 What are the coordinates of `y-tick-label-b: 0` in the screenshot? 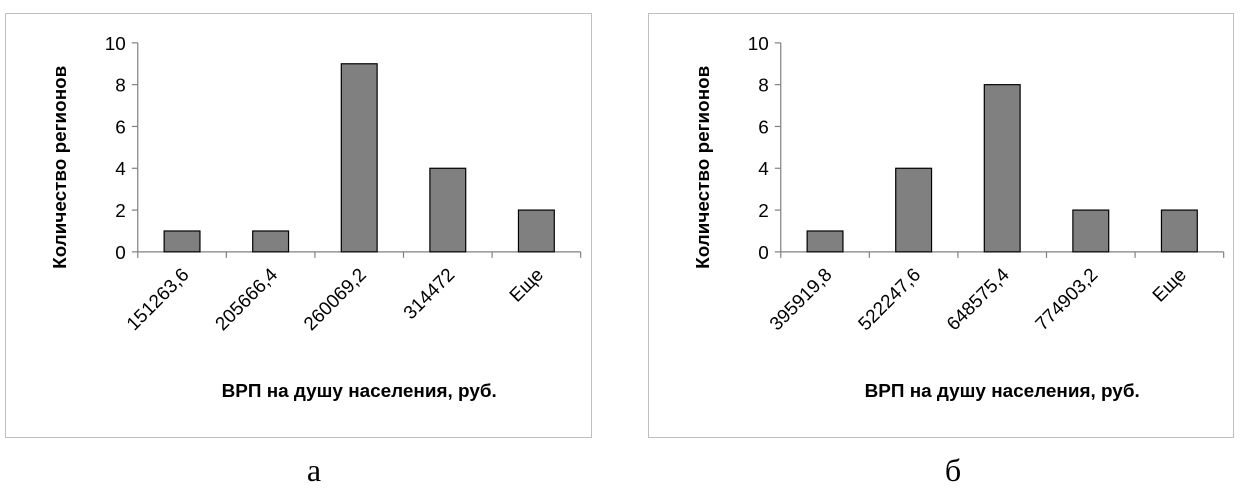 It's located at (763, 253).